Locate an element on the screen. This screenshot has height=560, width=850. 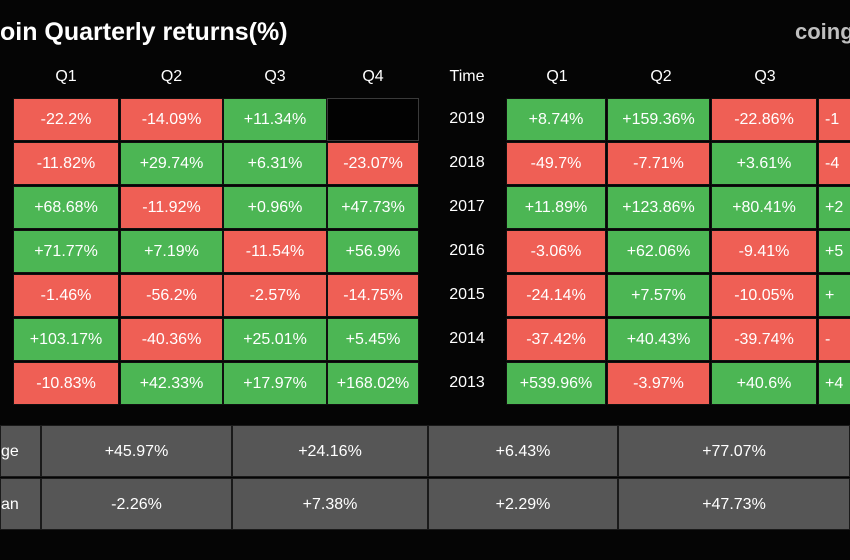
page-title: oin Quarterly returns(%) is located at coordinates (144, 32).